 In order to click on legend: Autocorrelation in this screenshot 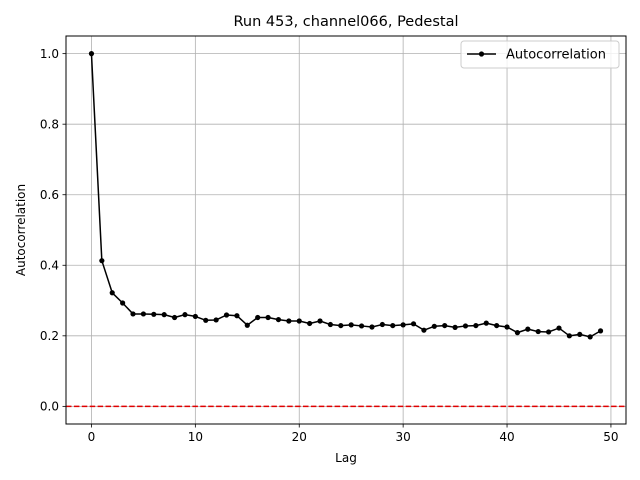, I will do `click(540, 54)`.